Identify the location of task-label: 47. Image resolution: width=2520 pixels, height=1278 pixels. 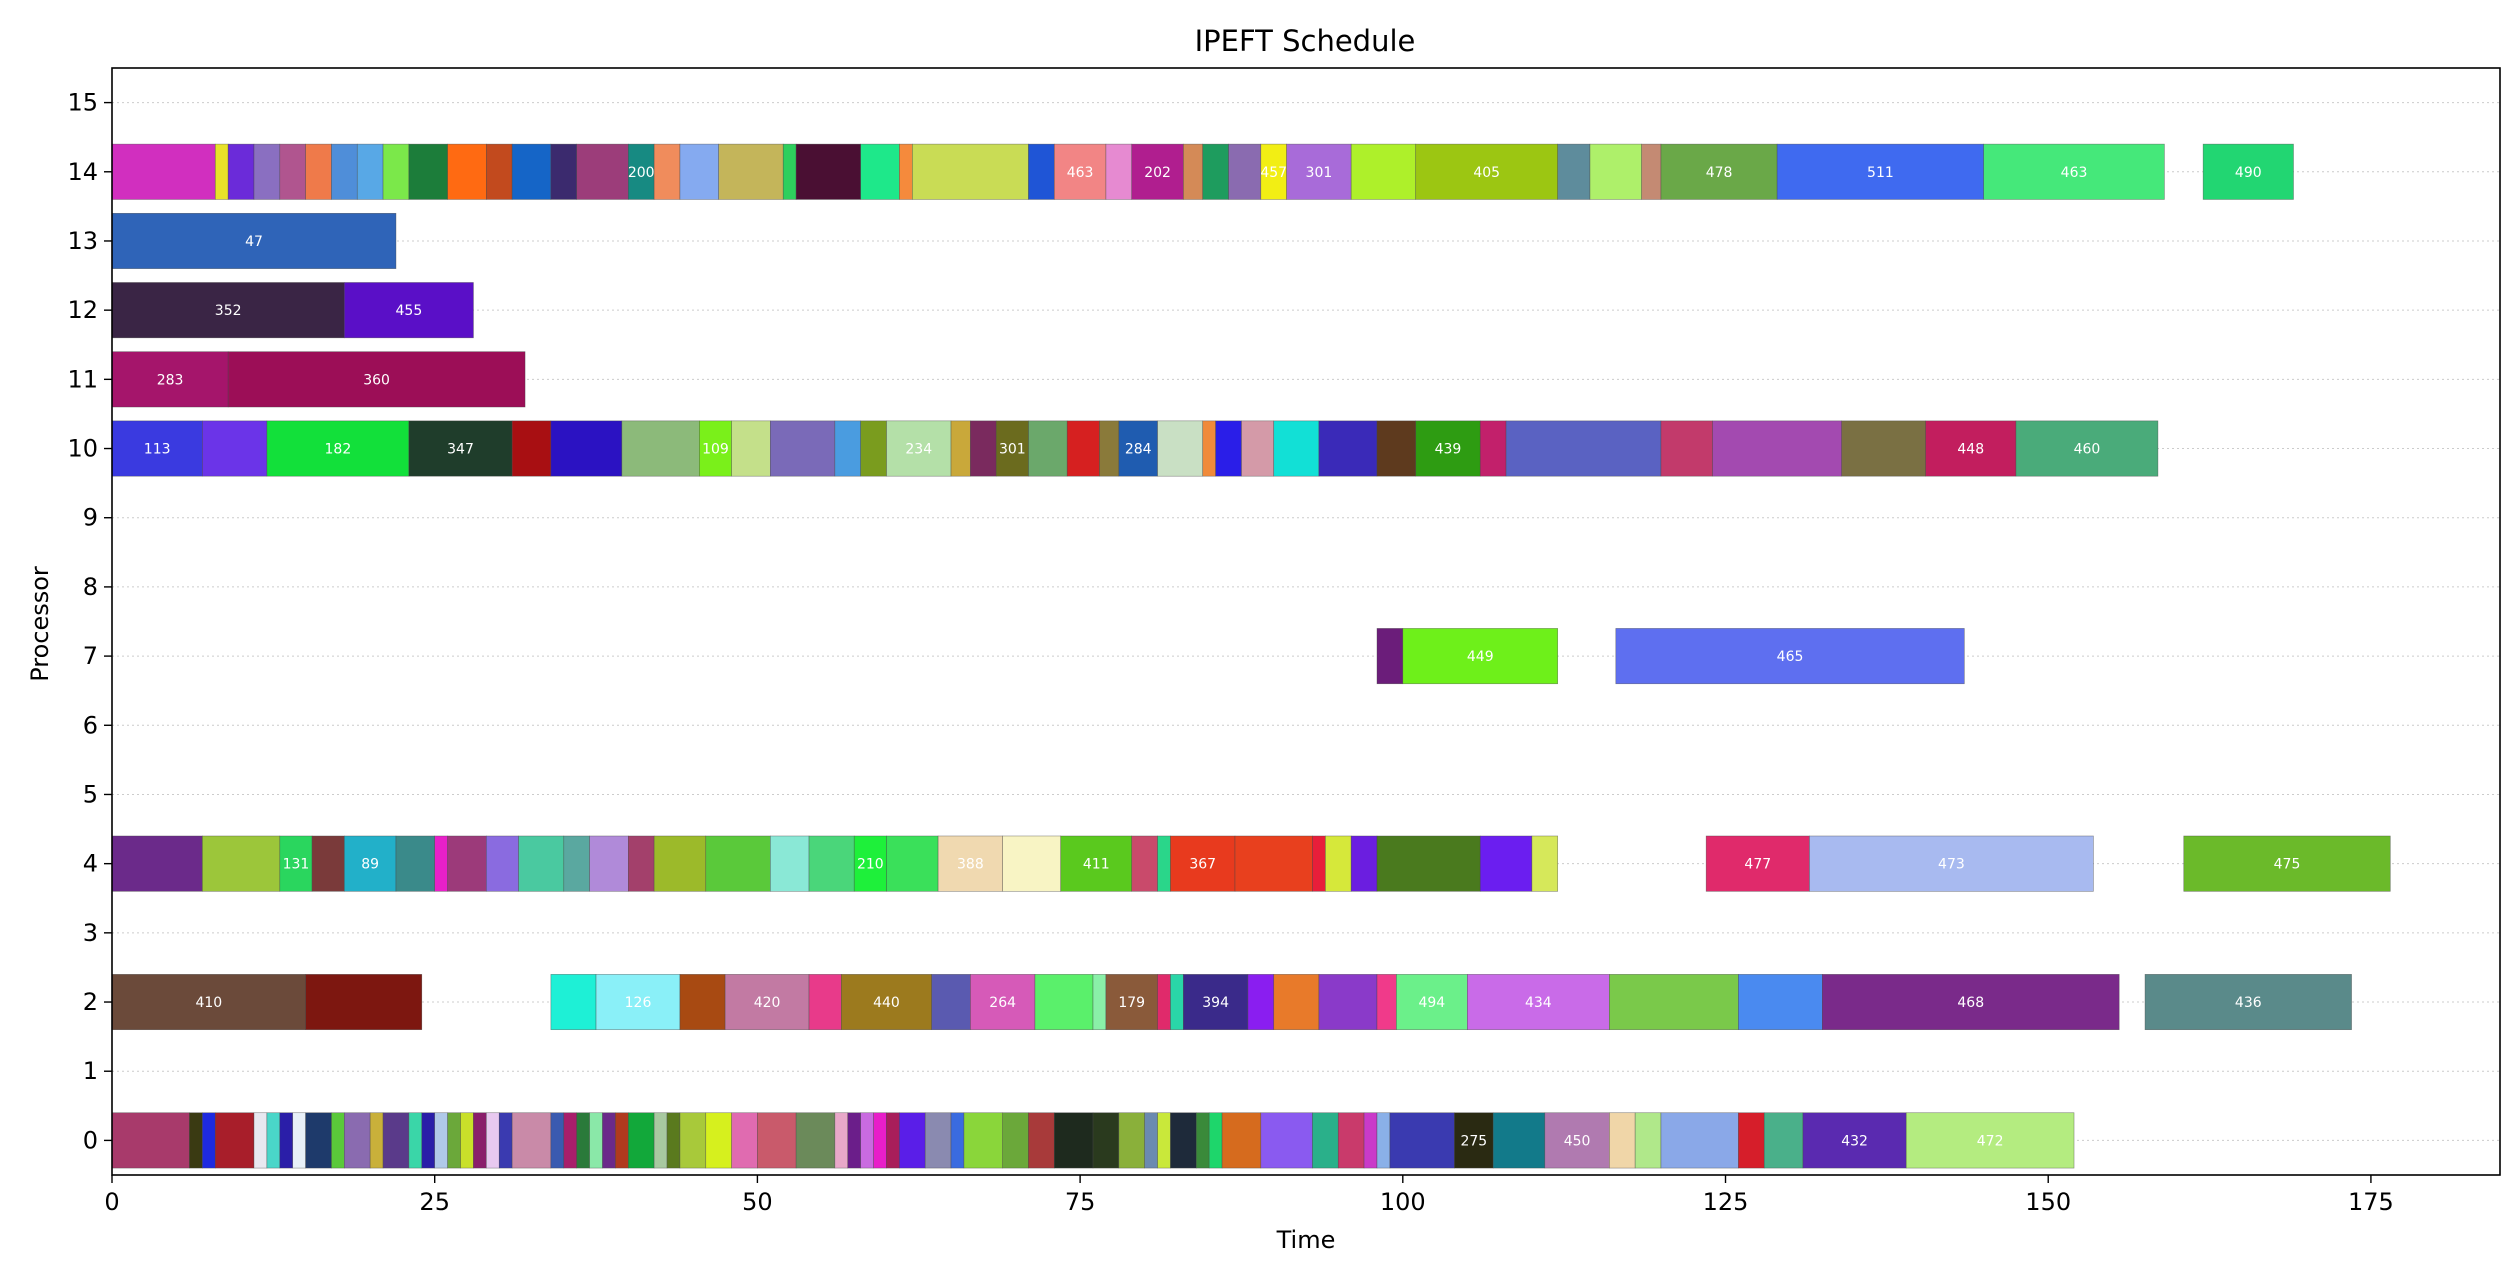
(254, 242).